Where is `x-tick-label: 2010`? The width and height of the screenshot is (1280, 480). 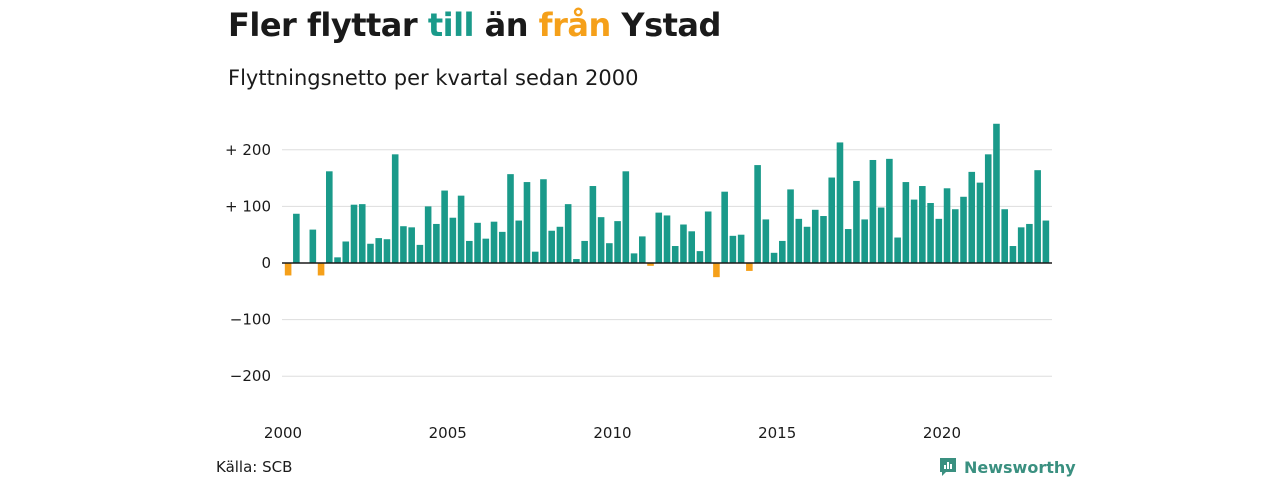 x-tick-label: 2010 is located at coordinates (612, 433).